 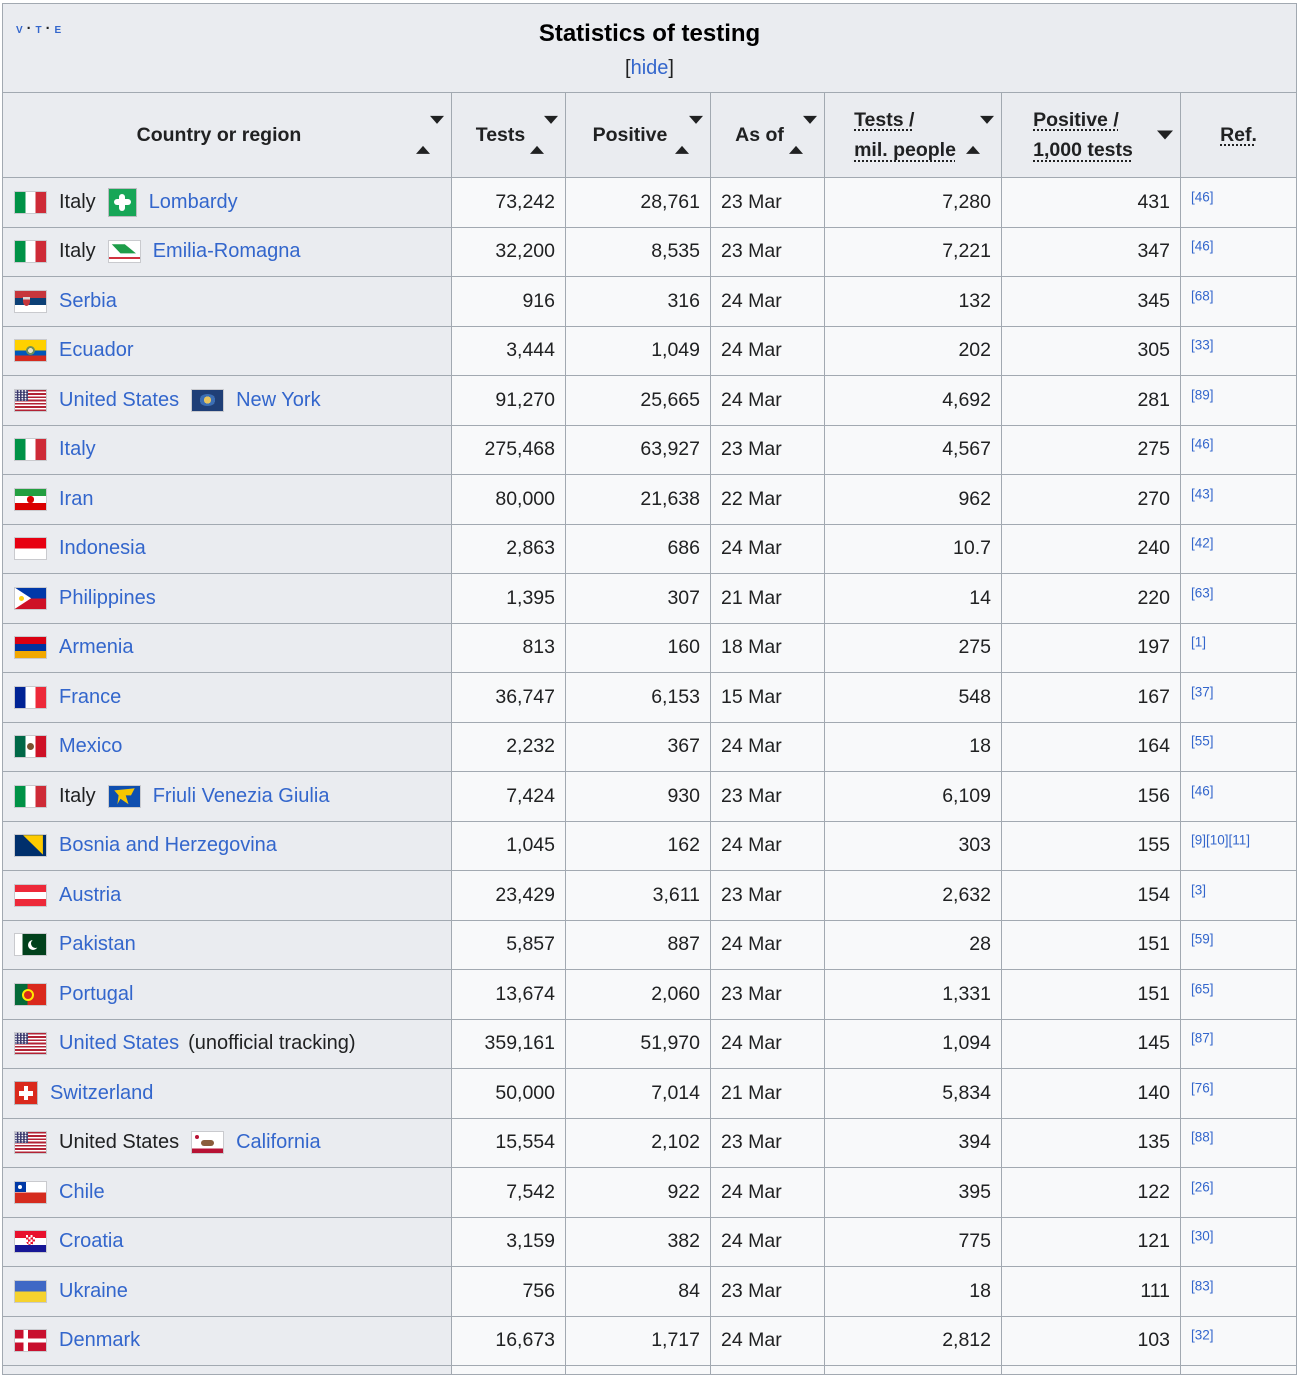 What do you see at coordinates (30, 301) in the screenshot?
I see `serbia-flag-icon` at bounding box center [30, 301].